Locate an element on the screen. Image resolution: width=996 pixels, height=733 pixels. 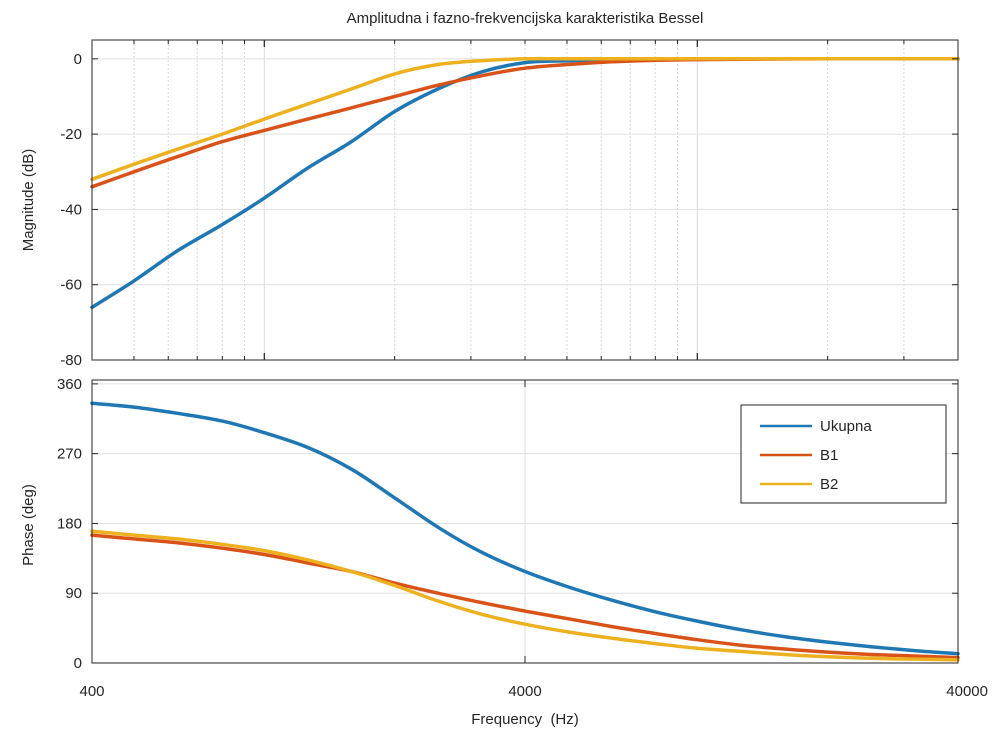
legend-label-b1: B1 is located at coordinates (829, 455).